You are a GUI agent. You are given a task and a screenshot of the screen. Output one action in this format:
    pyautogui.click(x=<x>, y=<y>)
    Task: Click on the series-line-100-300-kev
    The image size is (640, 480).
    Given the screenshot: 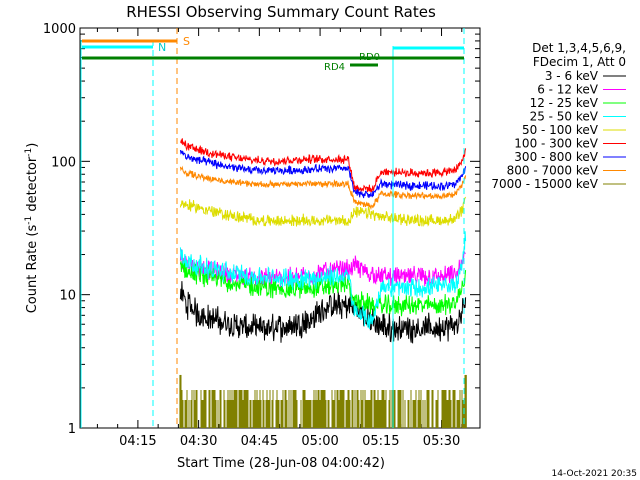 What is the action you would take?
    pyautogui.click(x=323, y=165)
    